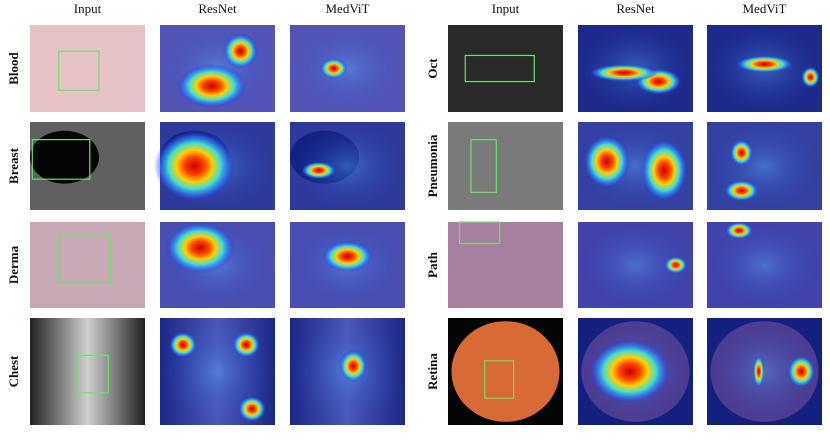 This screenshot has height=441, width=830. I want to click on lesion, so click(64, 157).